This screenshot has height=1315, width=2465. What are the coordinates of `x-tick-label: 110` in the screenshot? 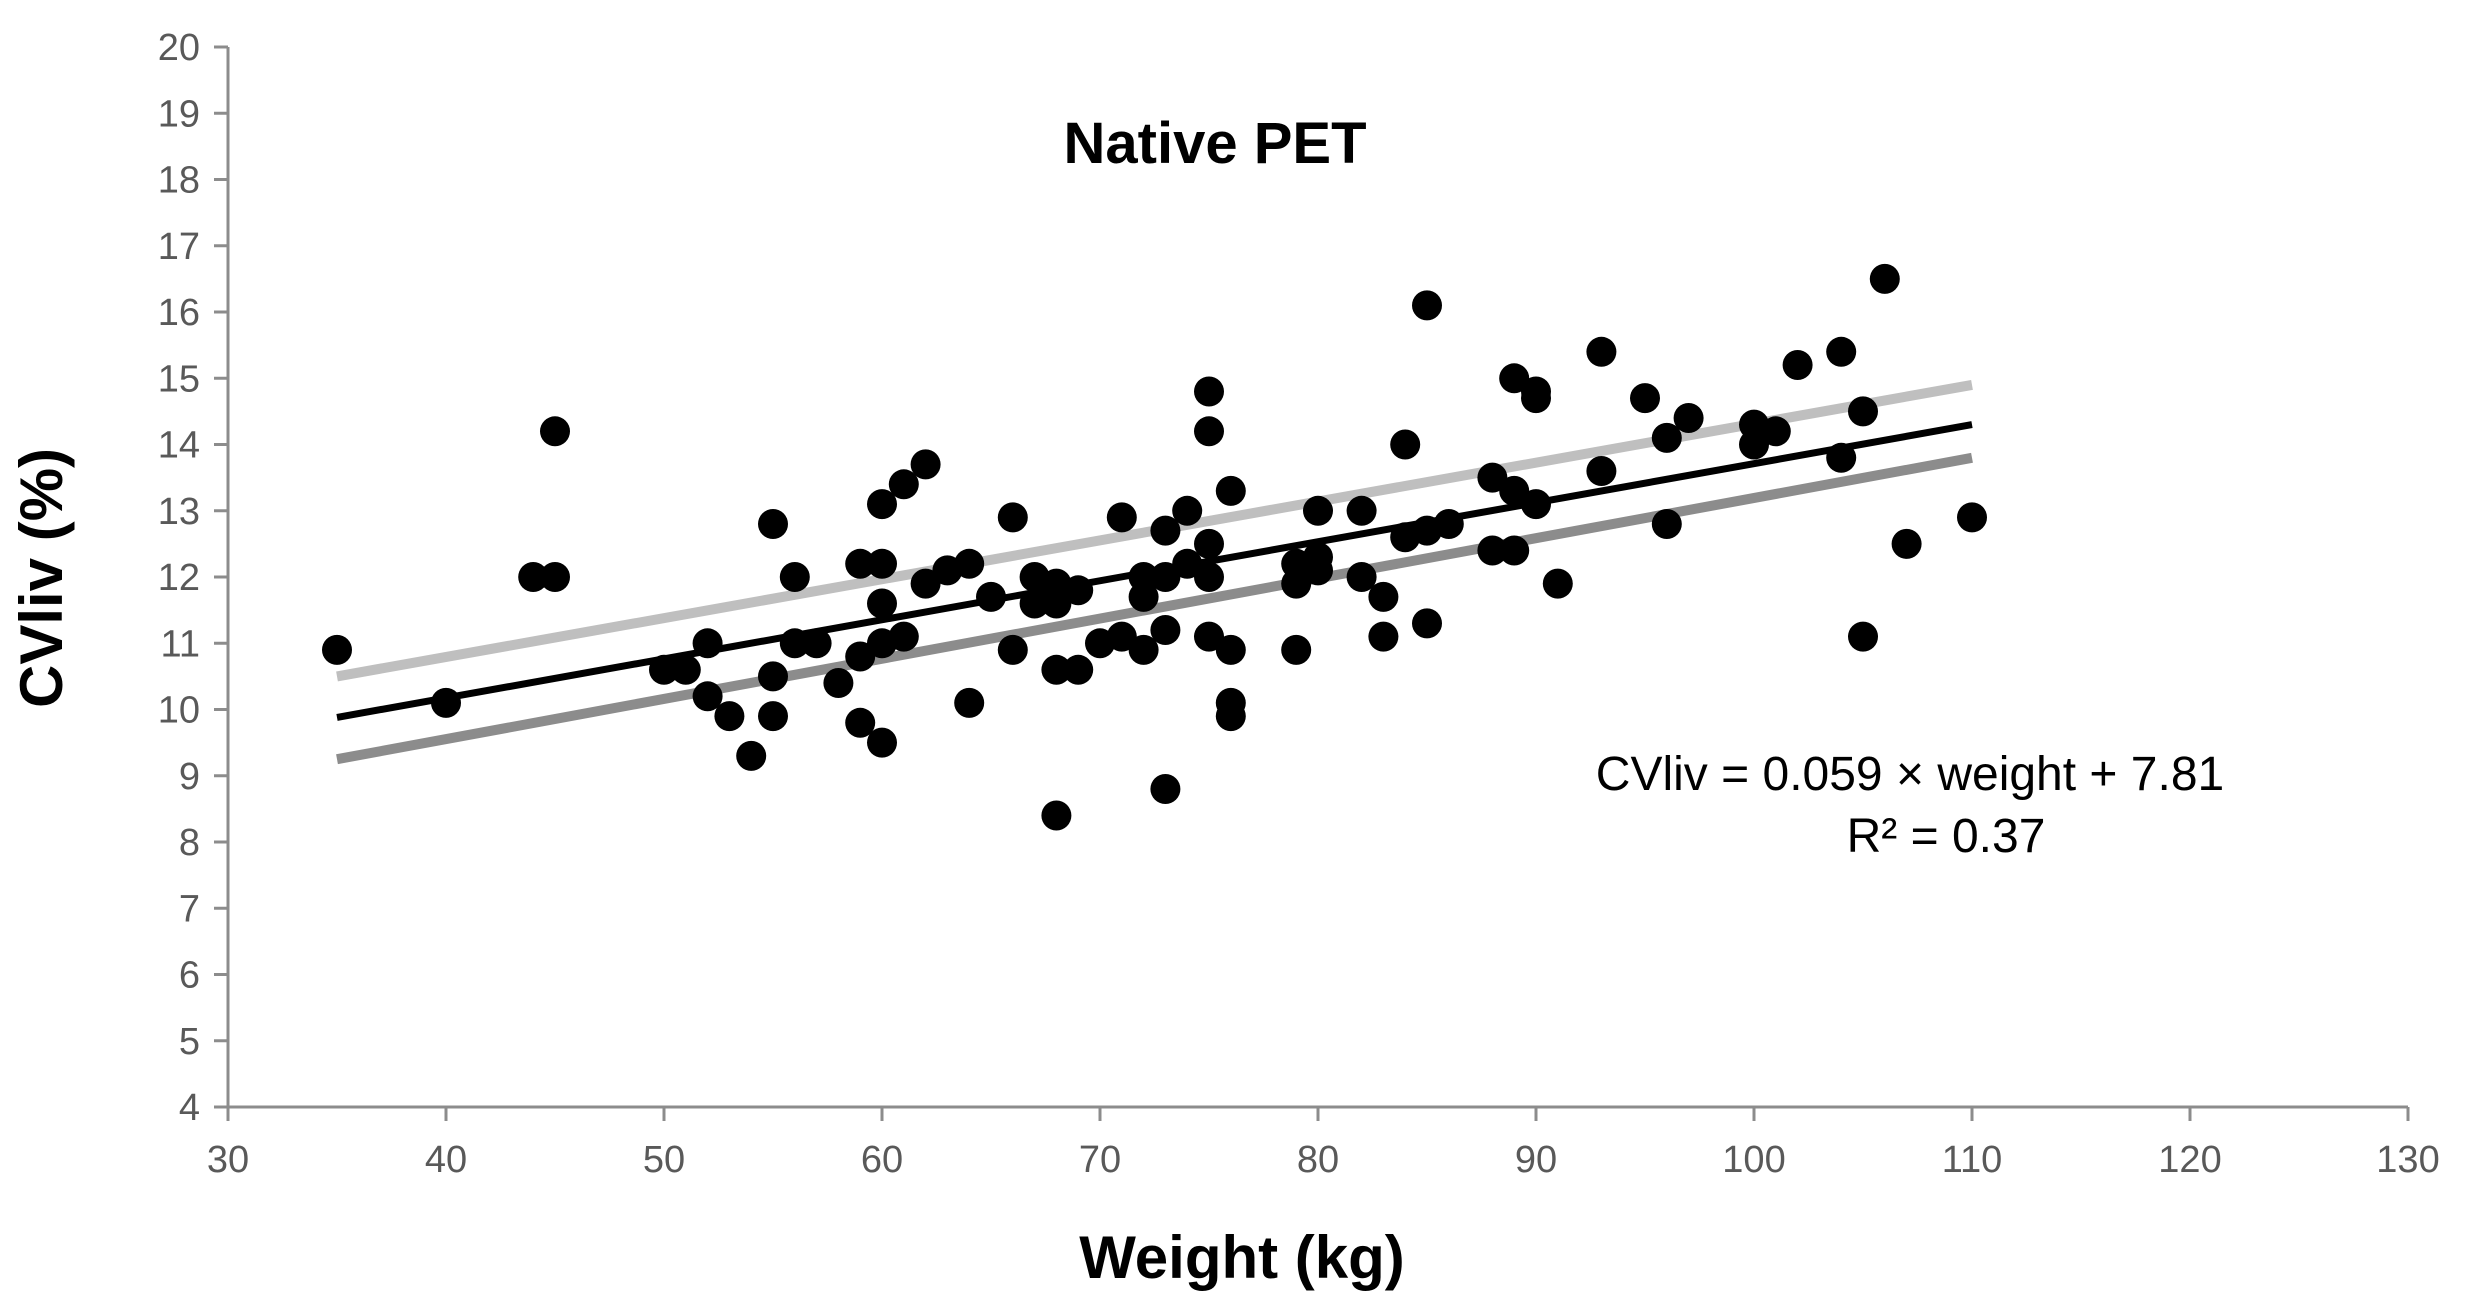 It's located at (1972, 1160).